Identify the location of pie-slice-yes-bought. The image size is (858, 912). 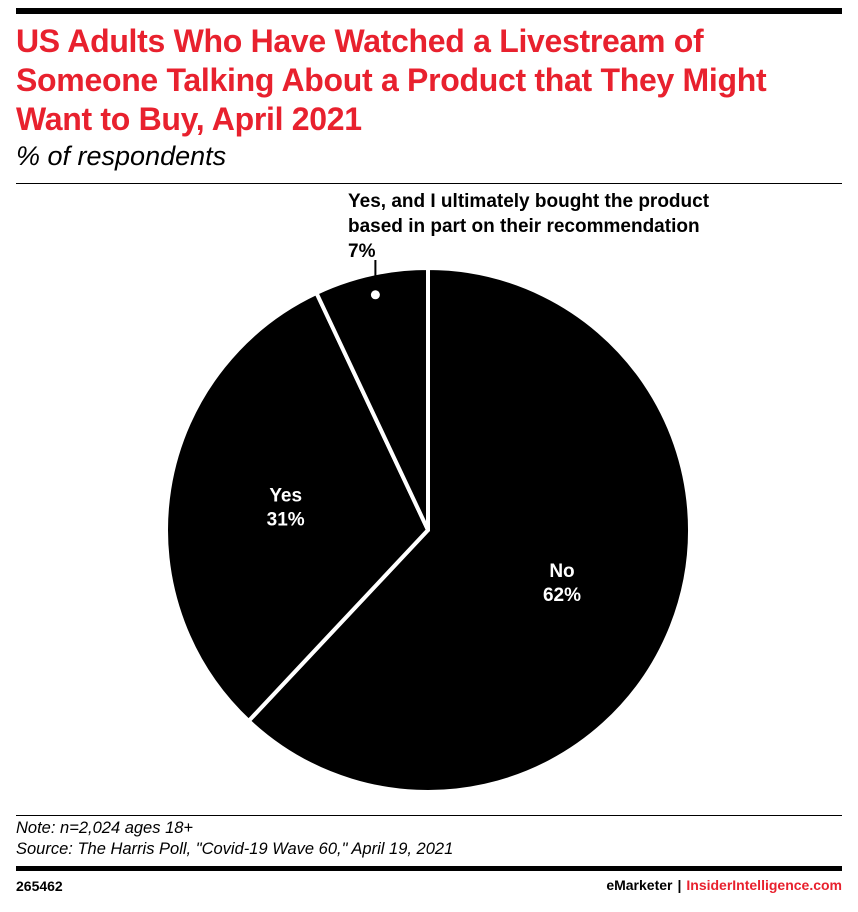
(372, 399).